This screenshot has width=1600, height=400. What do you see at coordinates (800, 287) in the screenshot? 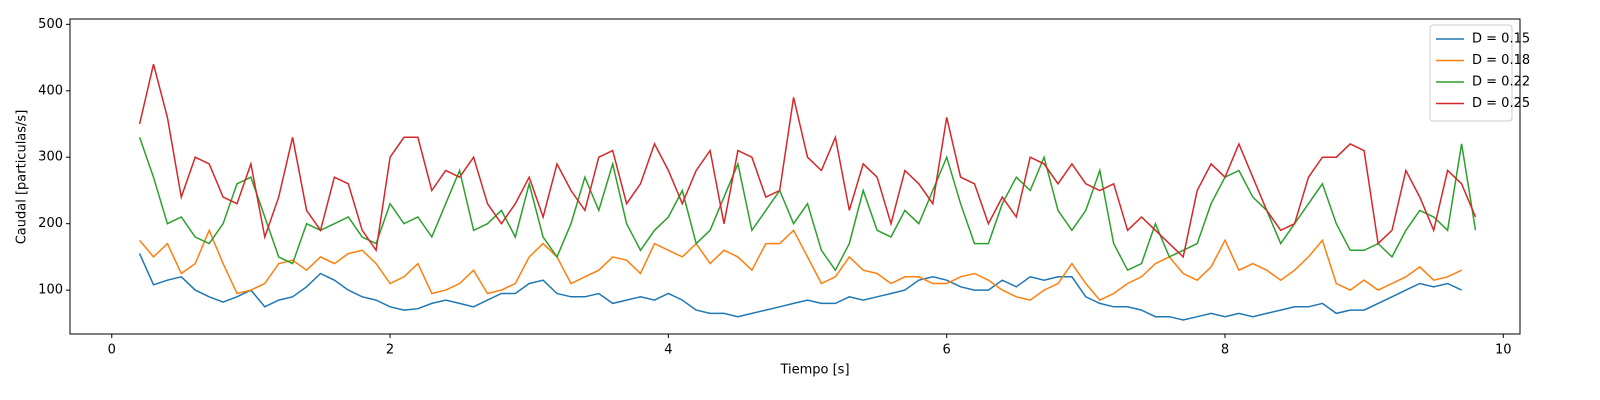
I see `series-line` at bounding box center [800, 287].